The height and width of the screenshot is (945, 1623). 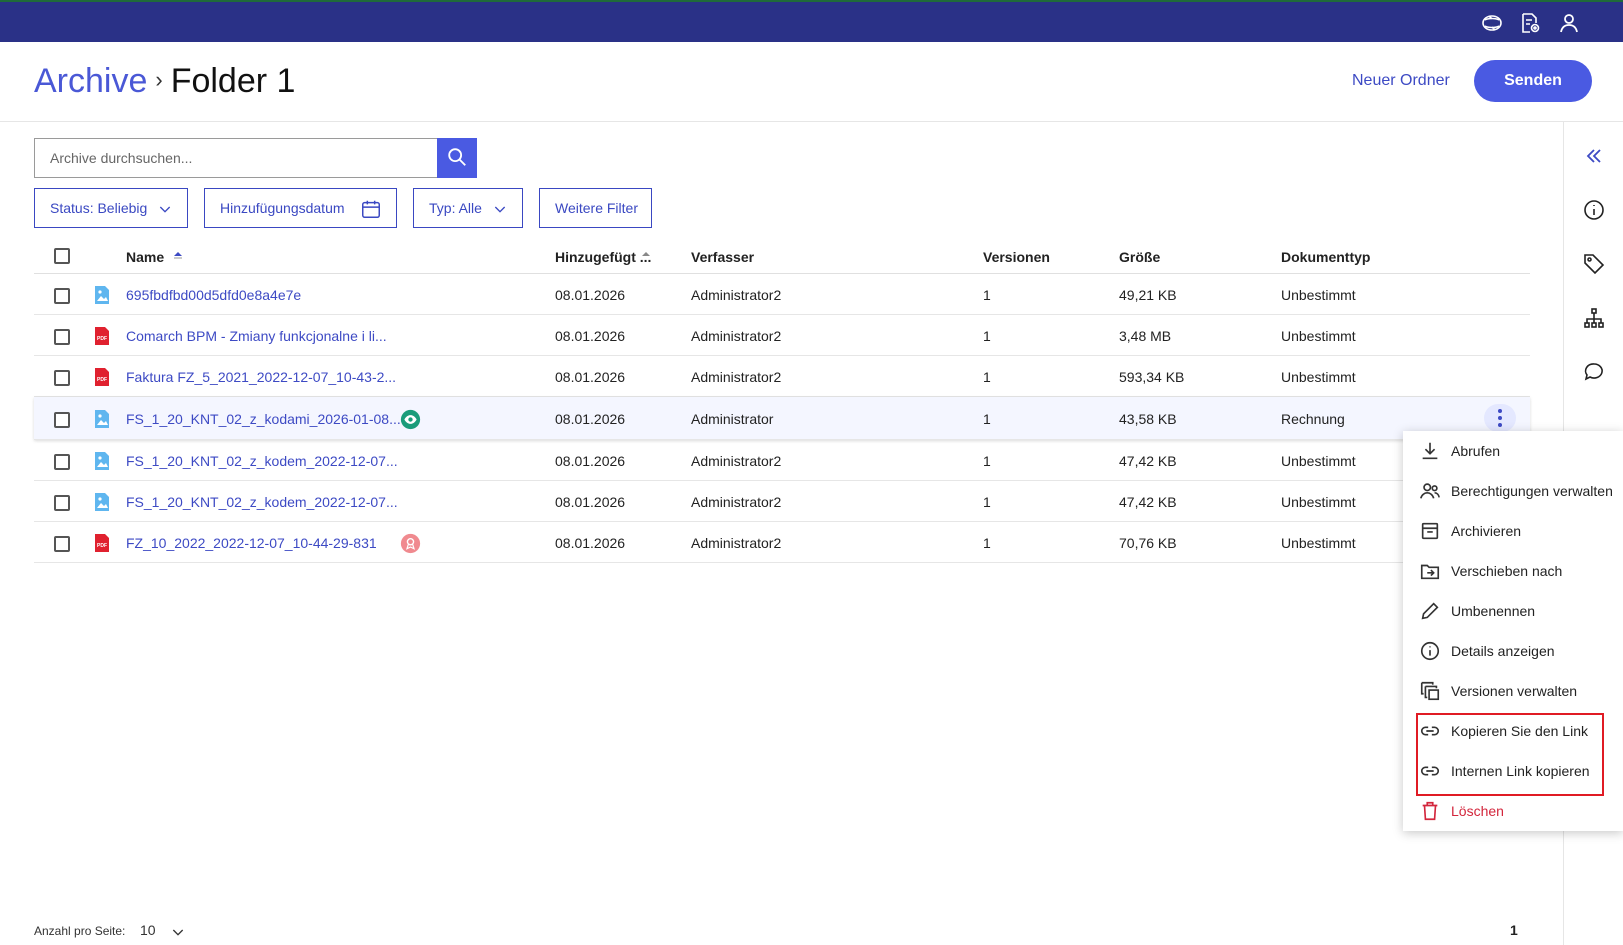 I want to click on cell-size: 3,48 MB, so click(x=1145, y=336).